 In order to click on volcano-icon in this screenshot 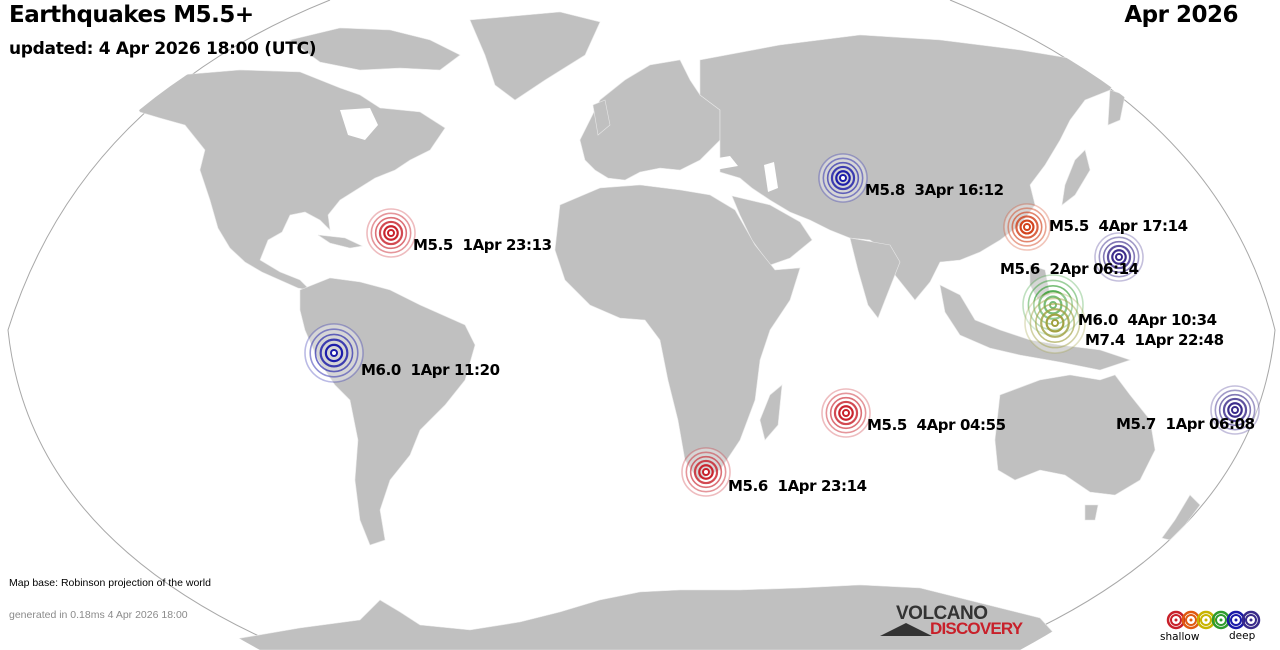, I will do `click(906, 629)`.